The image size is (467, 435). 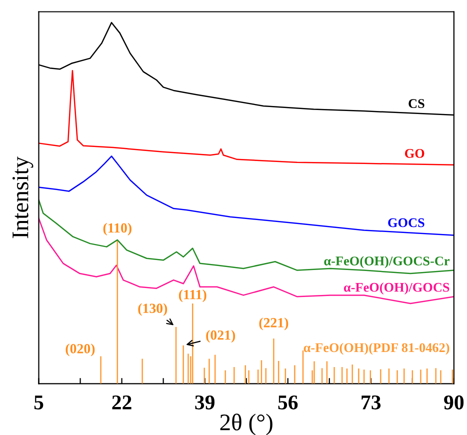 What do you see at coordinates (39, 403) in the screenshot?
I see `x-tick-label: 5` at bounding box center [39, 403].